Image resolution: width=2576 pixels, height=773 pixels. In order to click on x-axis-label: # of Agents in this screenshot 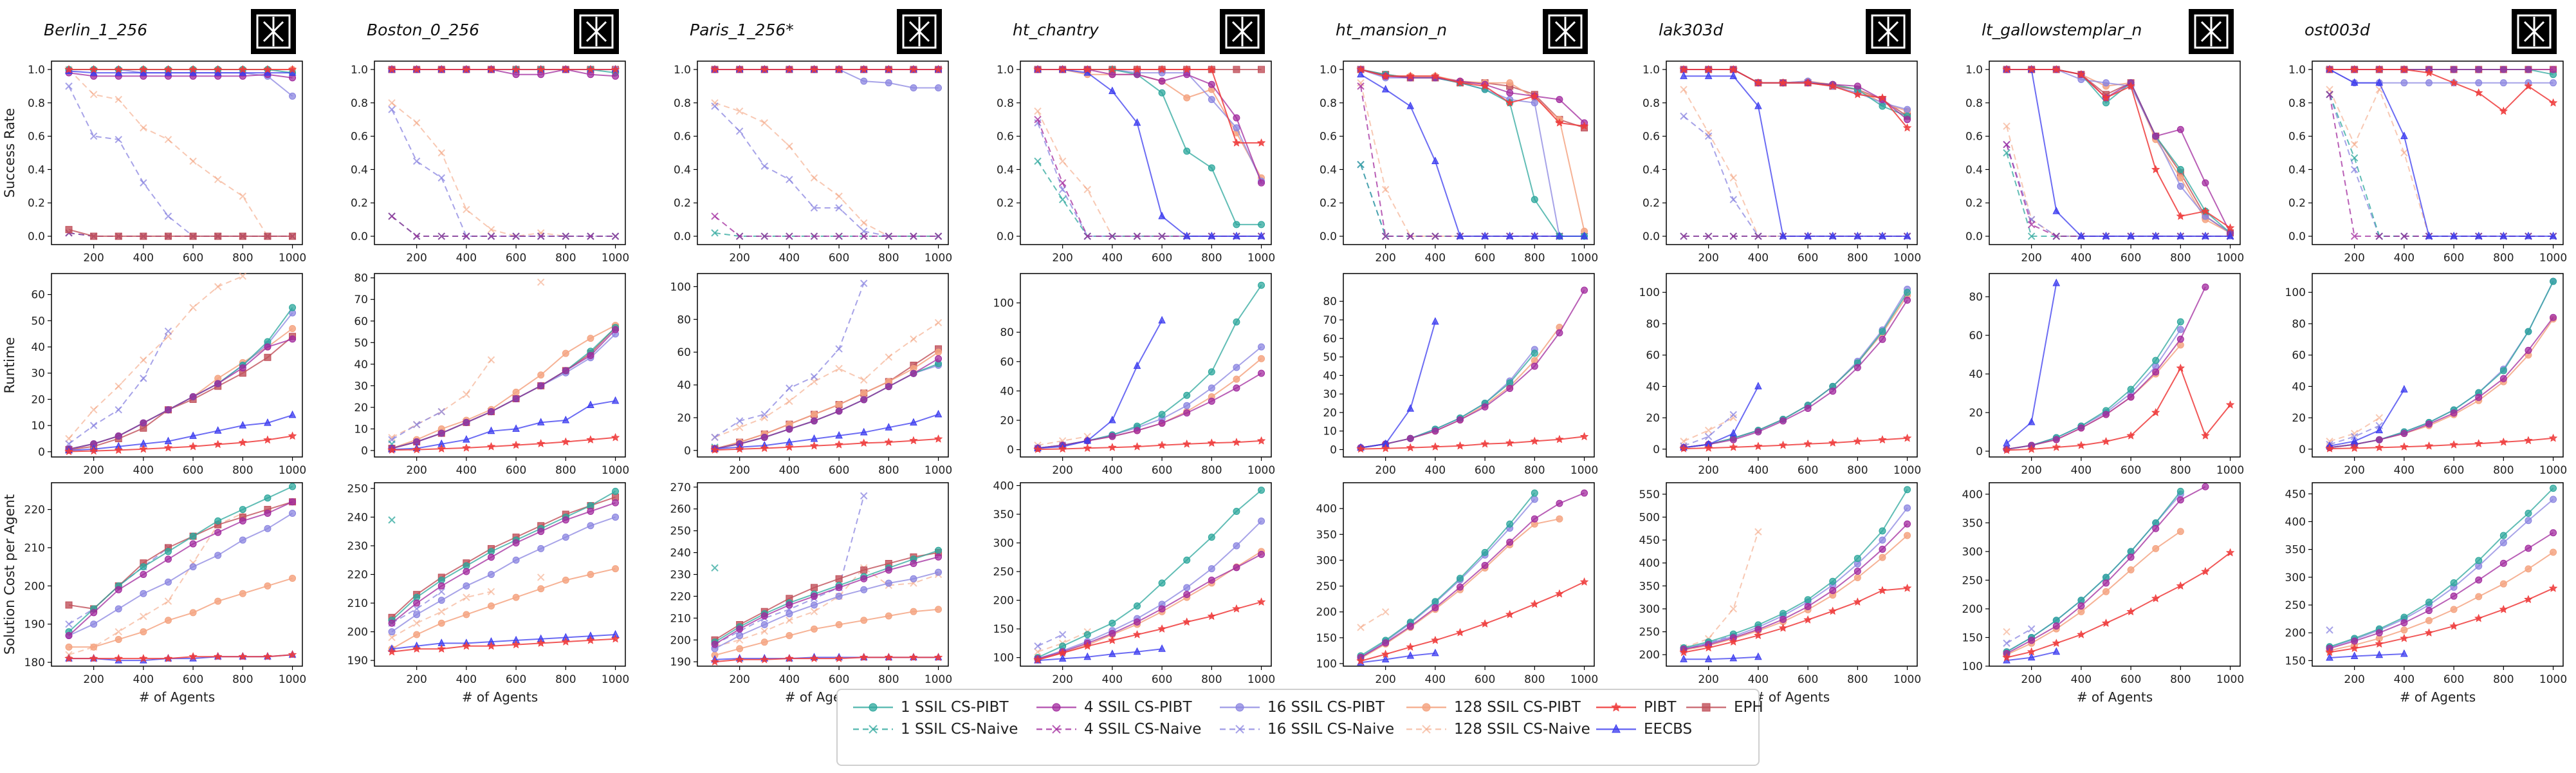, I will do `click(2438, 697)`.